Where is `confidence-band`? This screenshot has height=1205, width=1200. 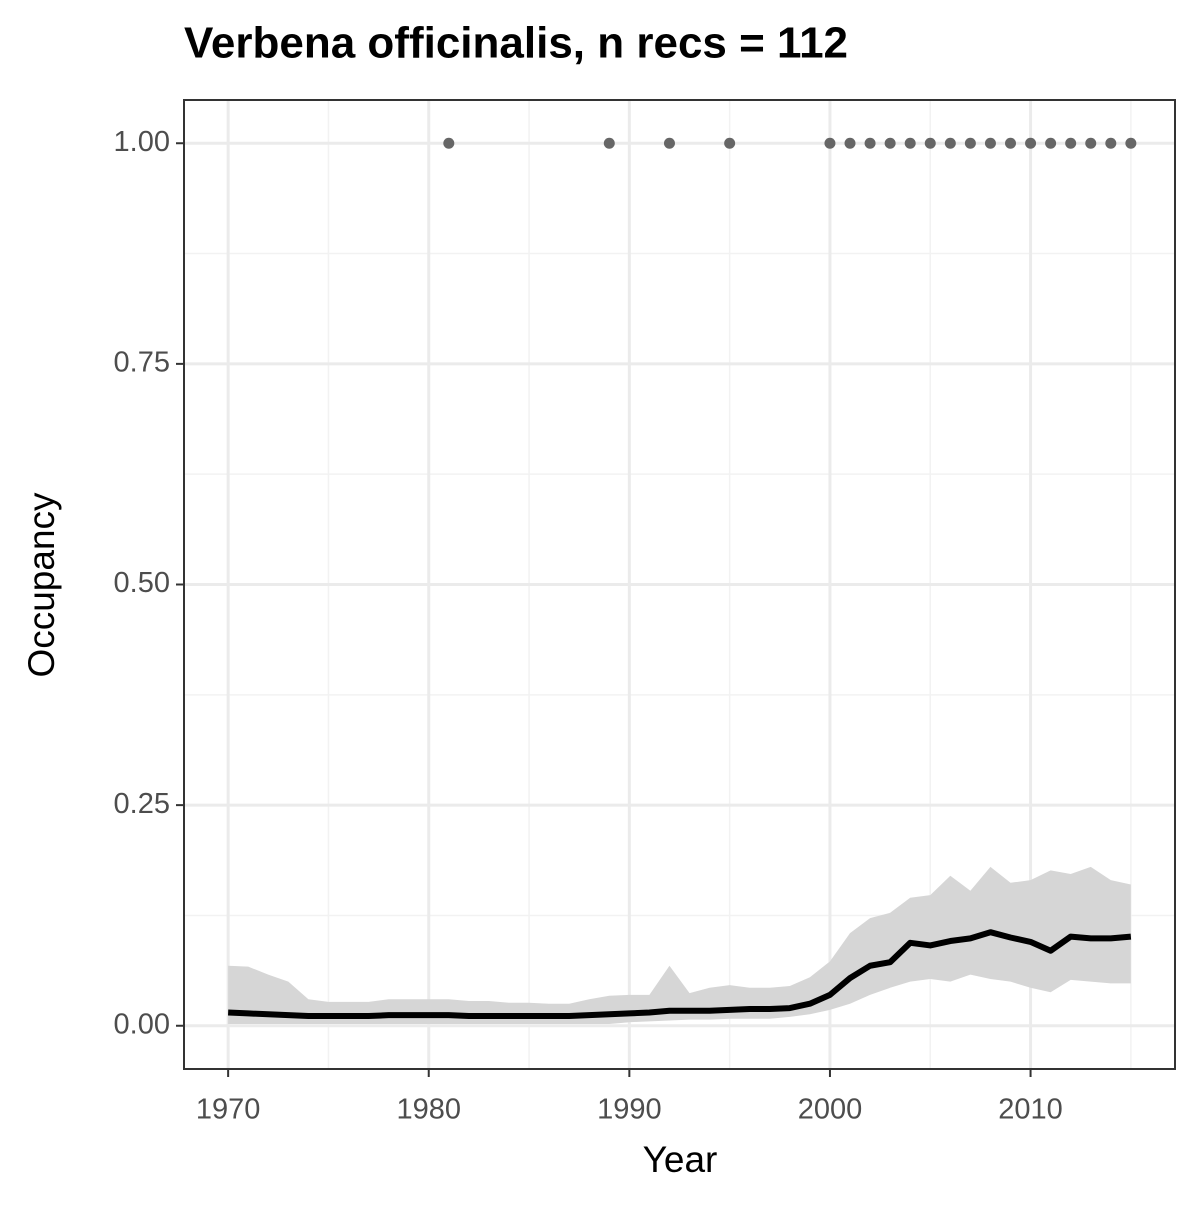 confidence-band is located at coordinates (679, 945).